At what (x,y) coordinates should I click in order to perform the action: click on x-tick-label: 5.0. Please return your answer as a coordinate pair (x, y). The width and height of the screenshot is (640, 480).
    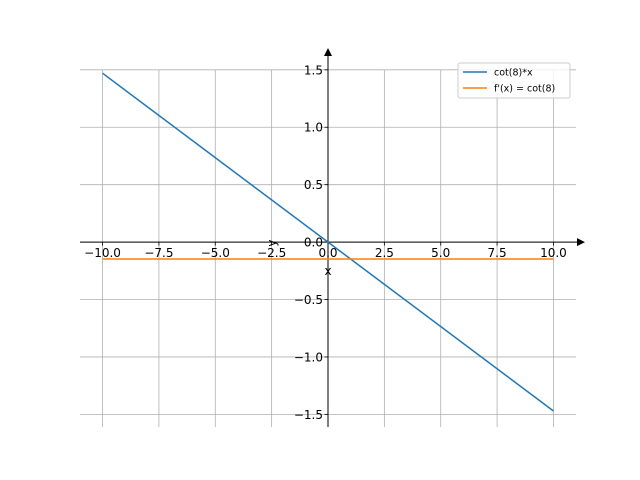
    Looking at the image, I should click on (440, 253).